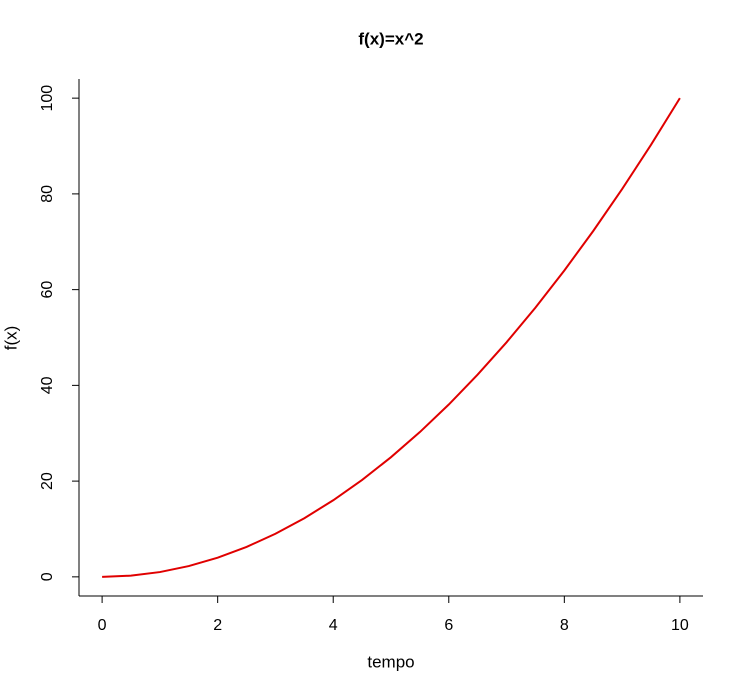 The width and height of the screenshot is (744, 695). Describe the element at coordinates (47, 576) in the screenshot. I see `y-tick-label: 0` at that location.